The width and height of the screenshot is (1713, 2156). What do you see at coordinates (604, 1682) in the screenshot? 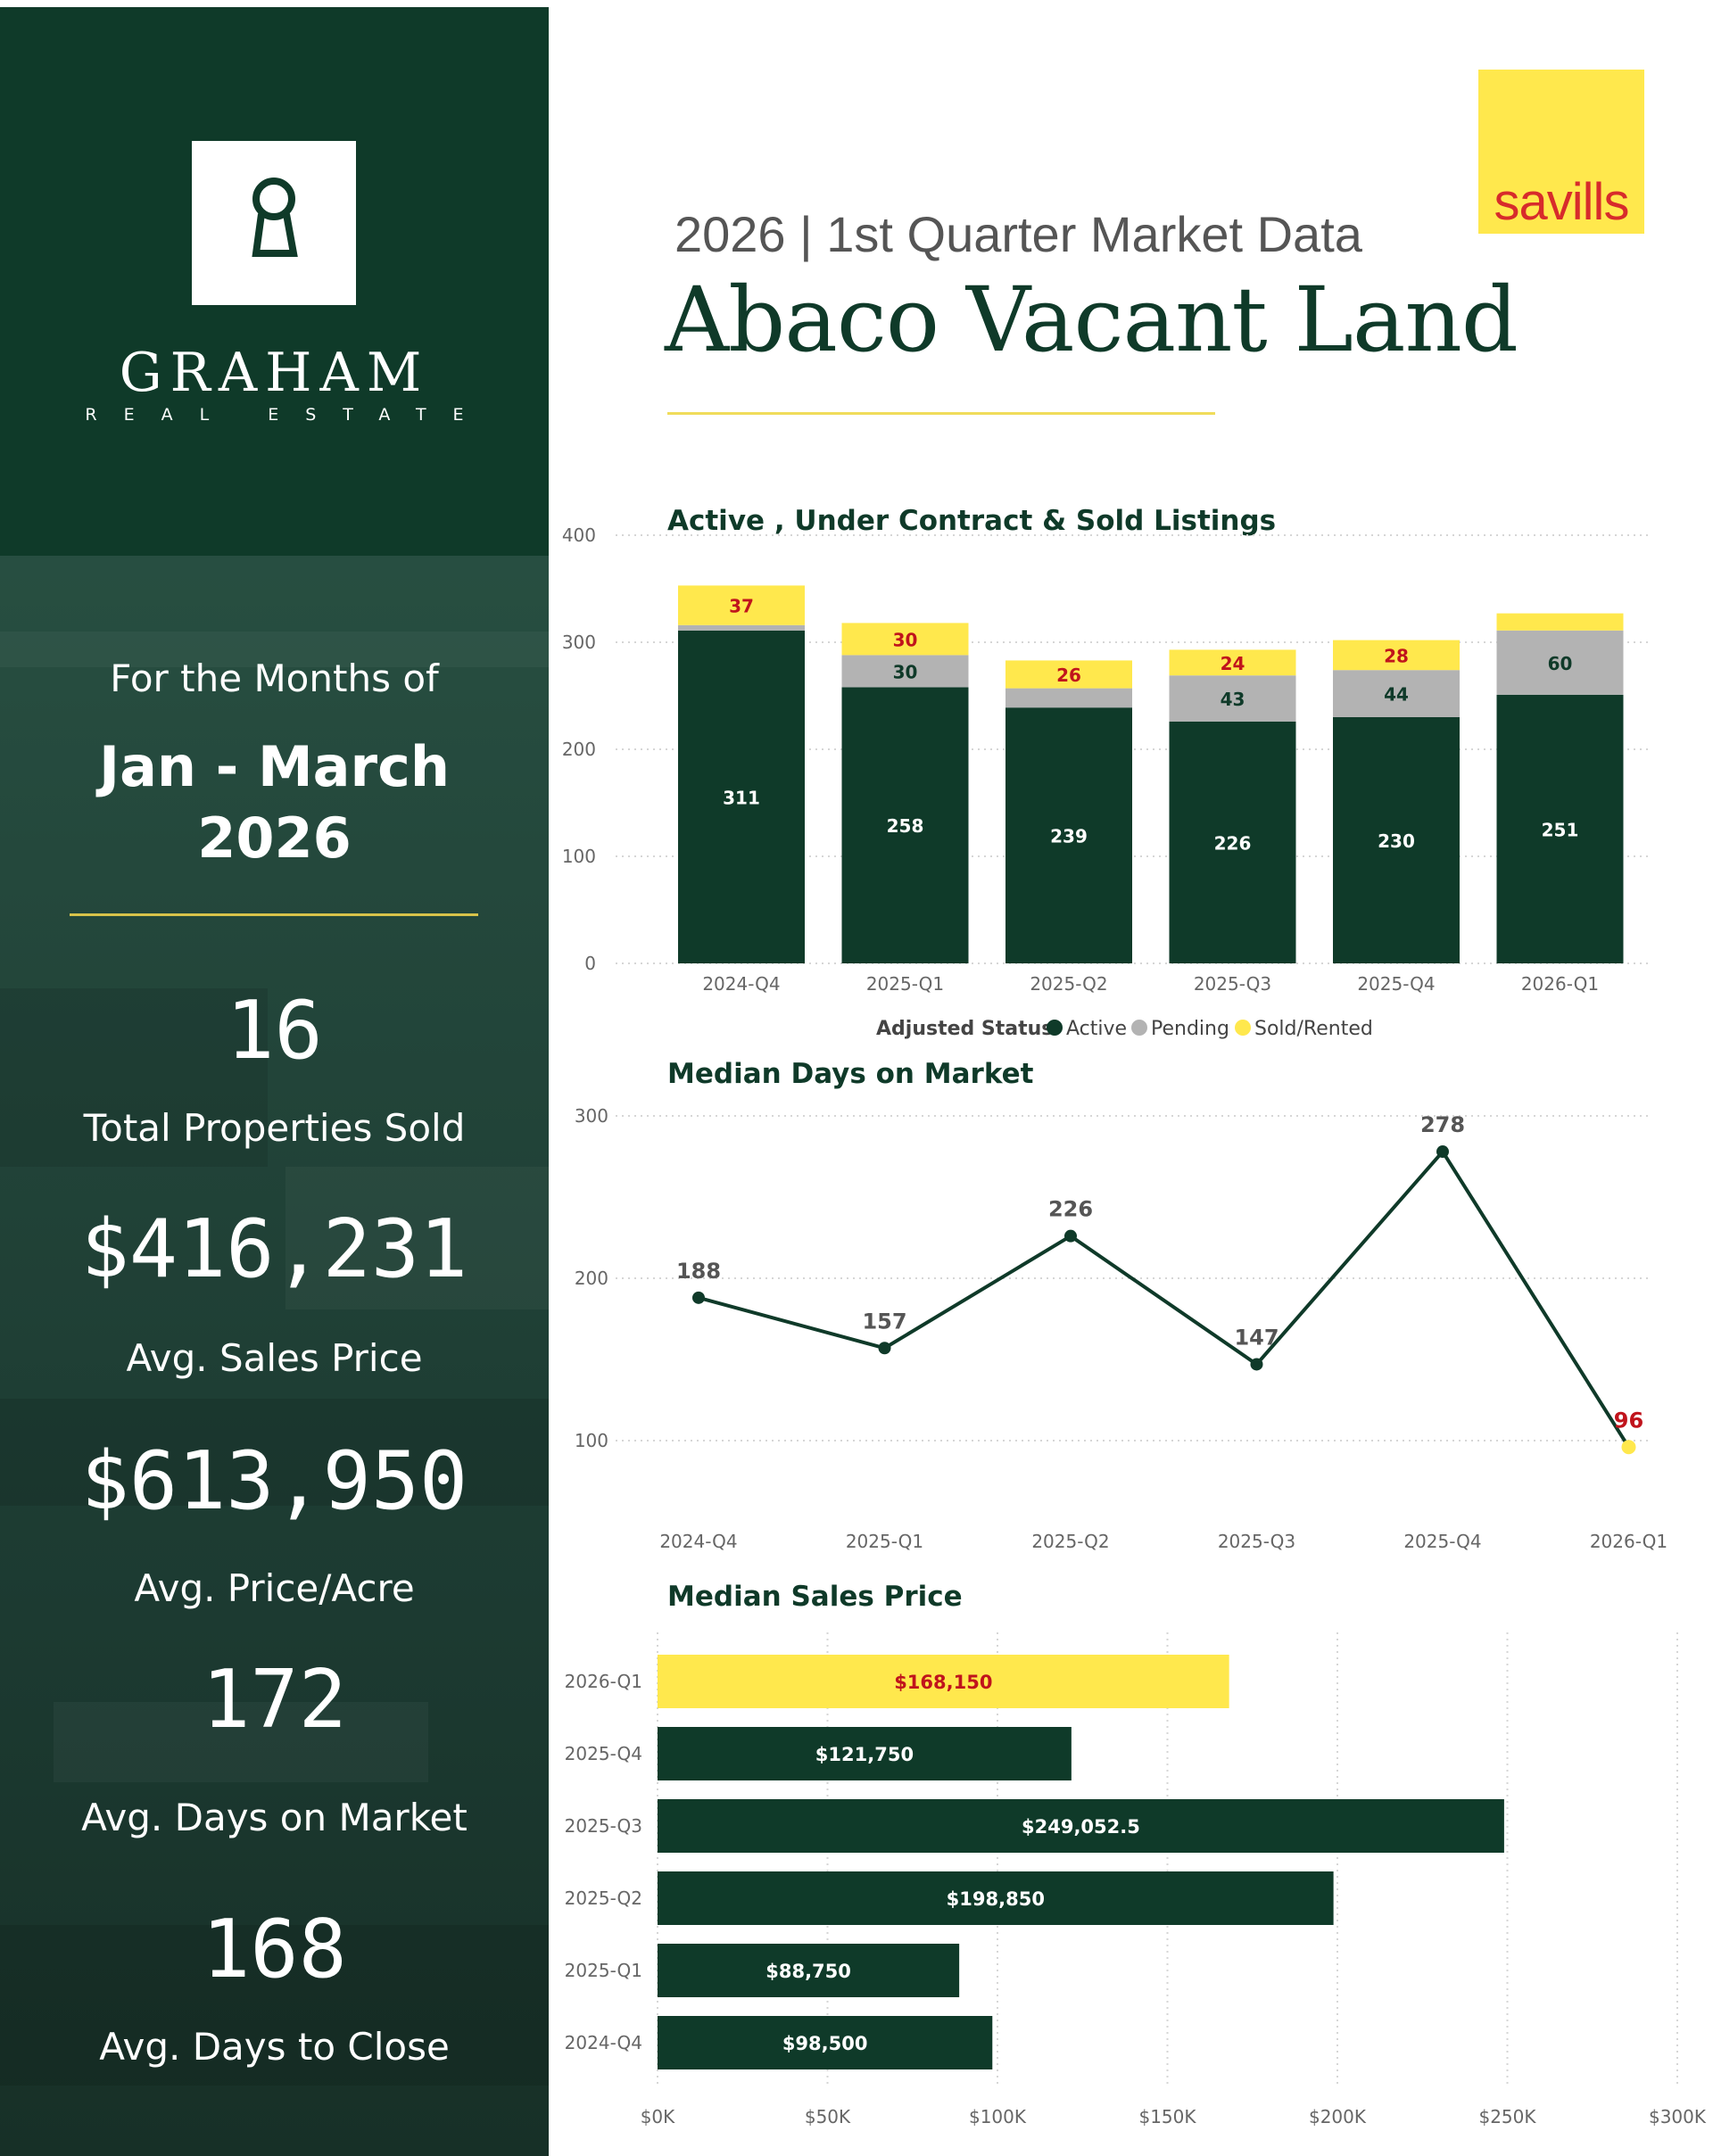
I see `y-tick-label: 2026-Q1` at bounding box center [604, 1682].